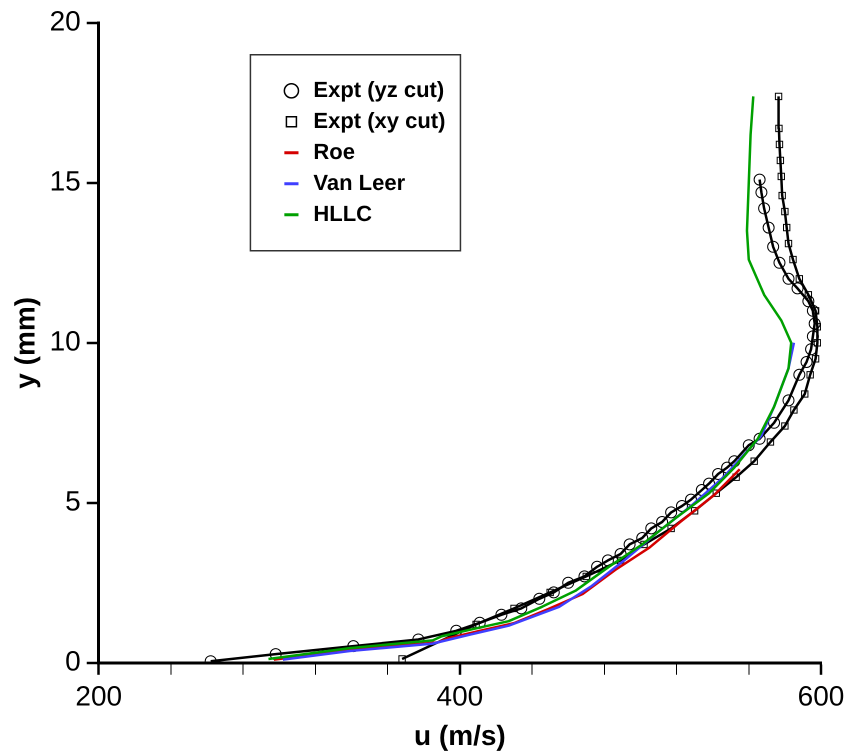  What do you see at coordinates (65, 21) in the screenshot?
I see `y-tick-label: 20` at bounding box center [65, 21].